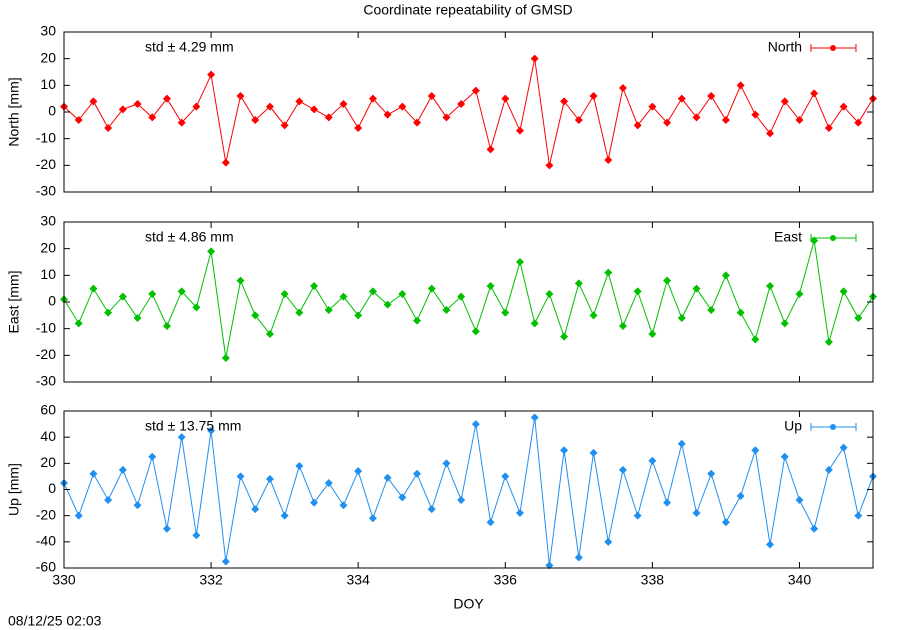  Describe the element at coordinates (48, 410) in the screenshot. I see `y-tick-label: 60` at that location.